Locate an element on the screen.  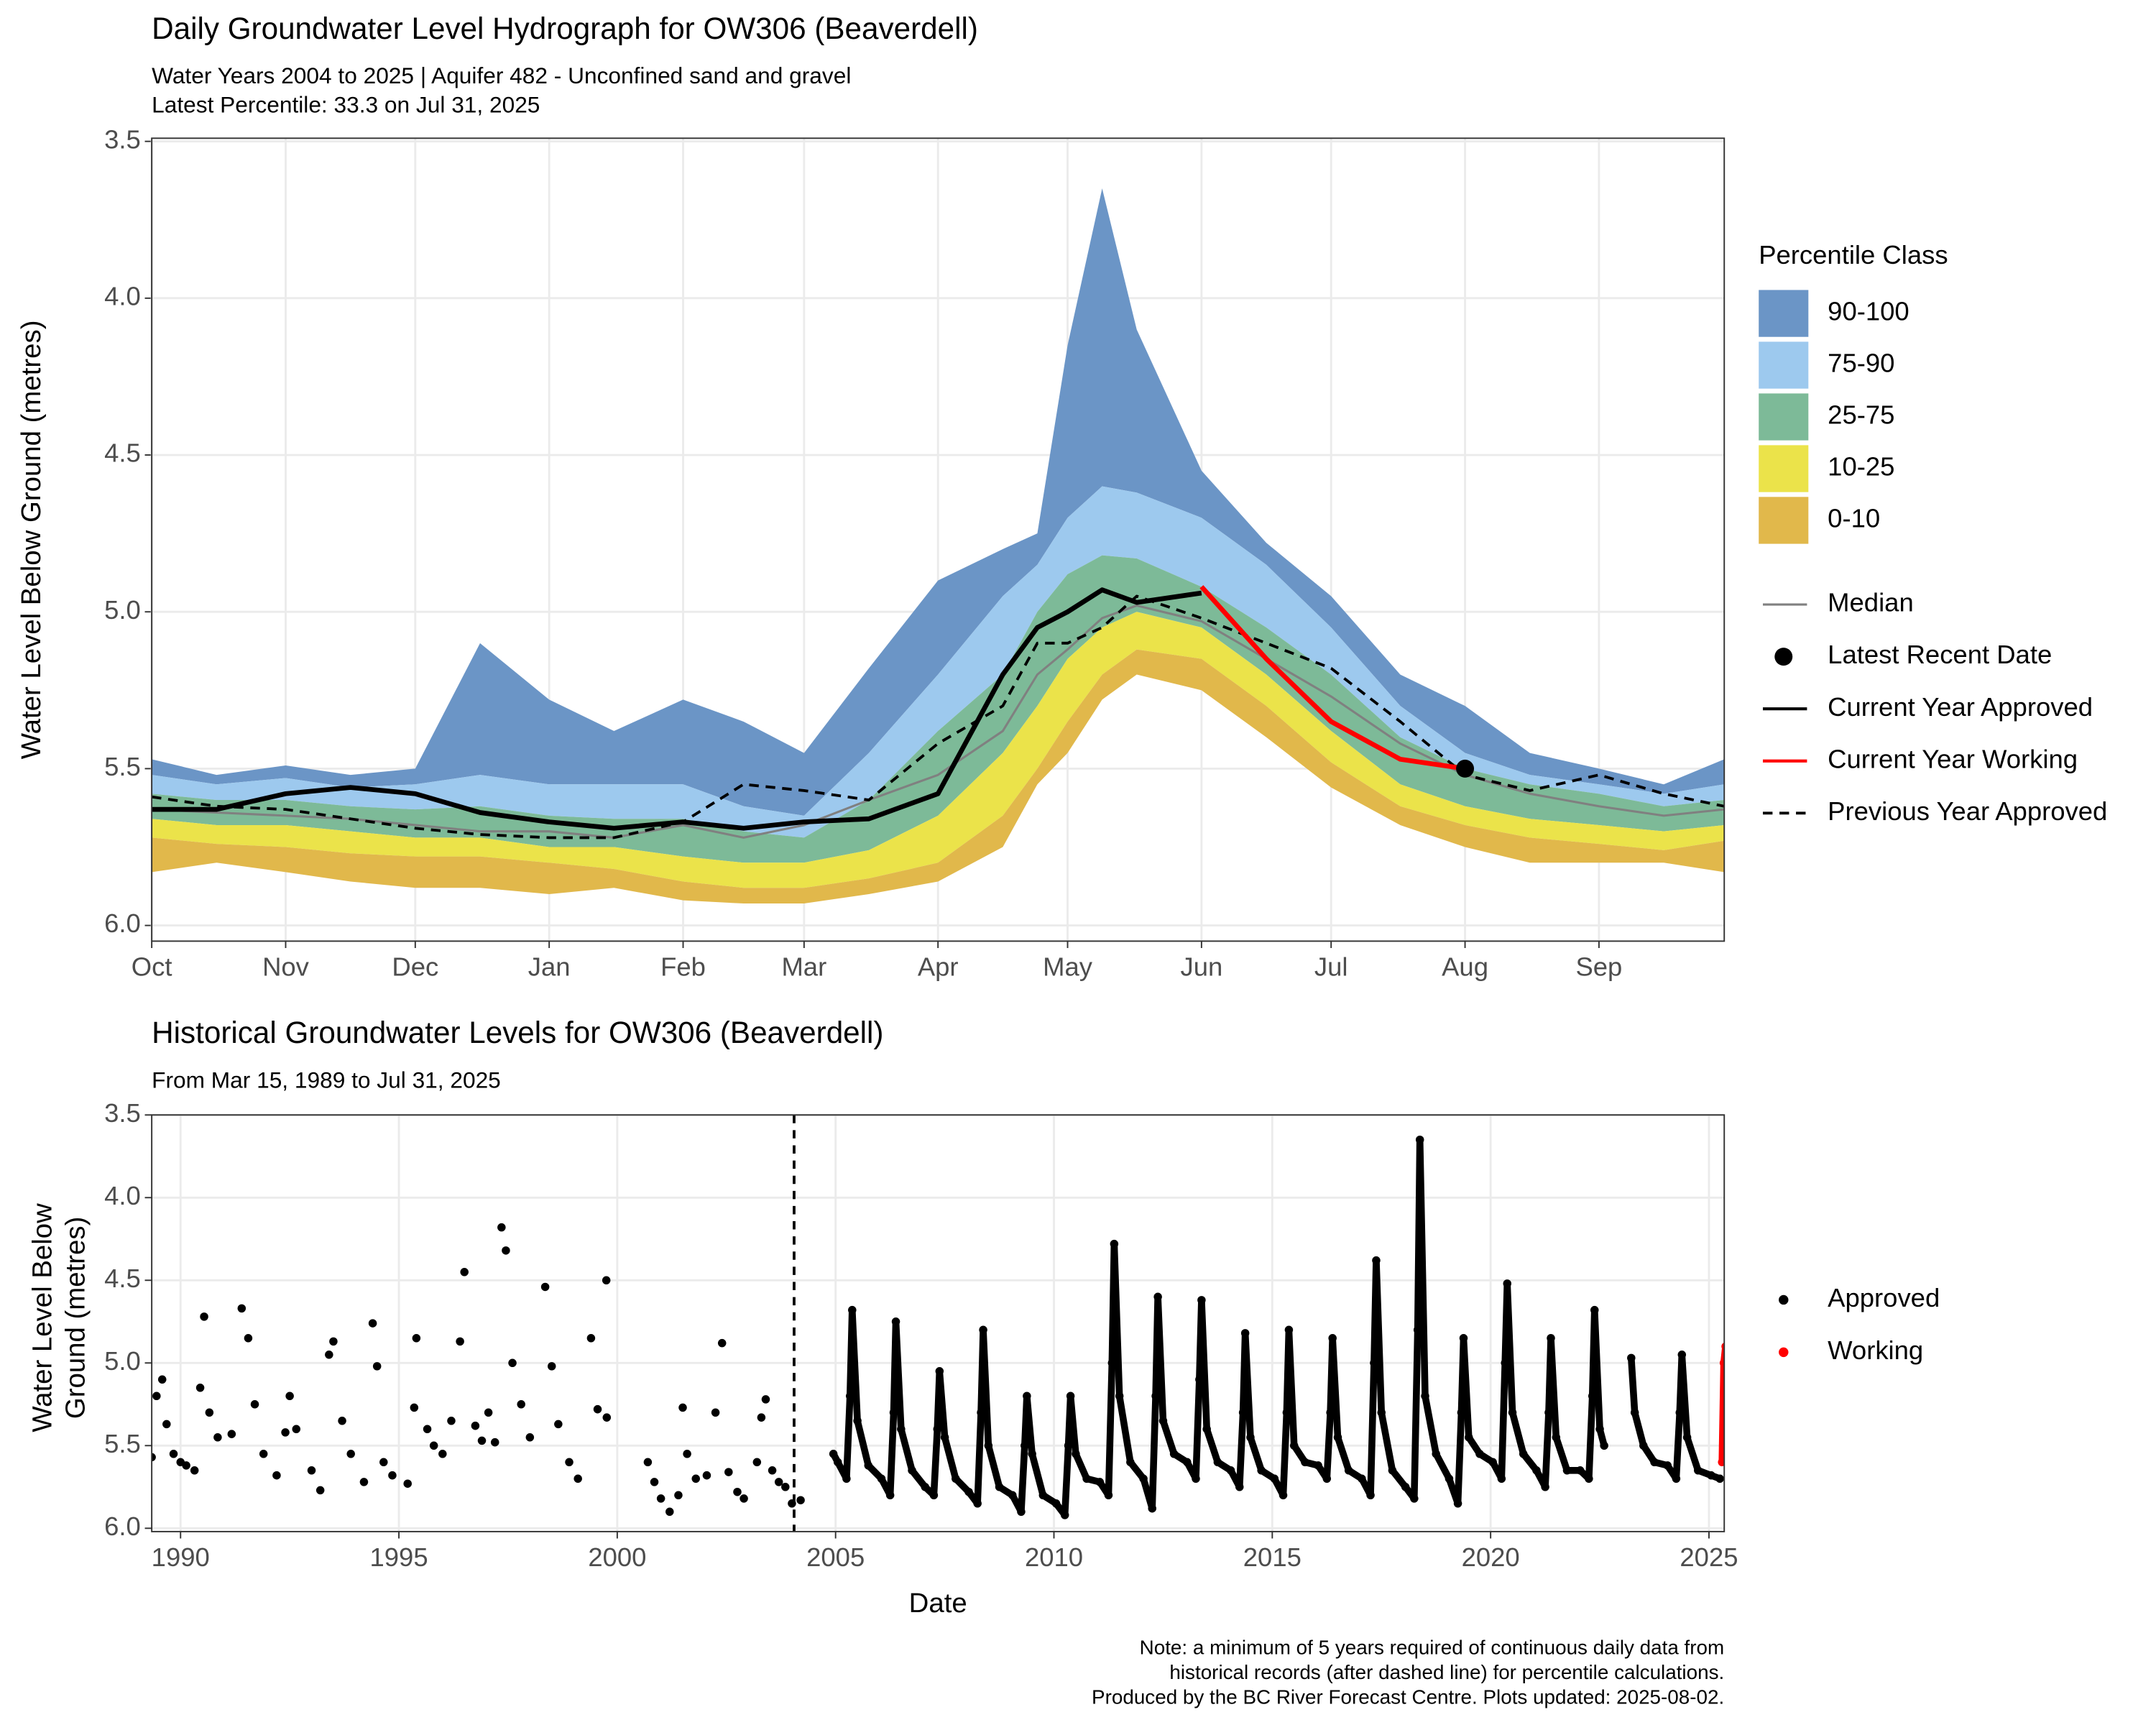
y-tick-label: 4.5 is located at coordinates (123, 1278).